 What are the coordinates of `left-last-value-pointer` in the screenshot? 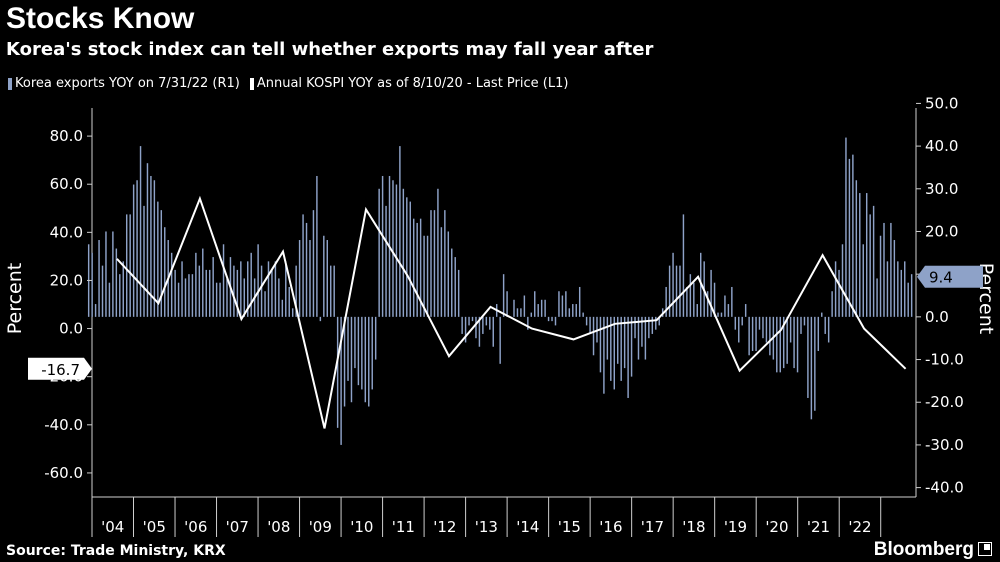 It's located at (88, 368).